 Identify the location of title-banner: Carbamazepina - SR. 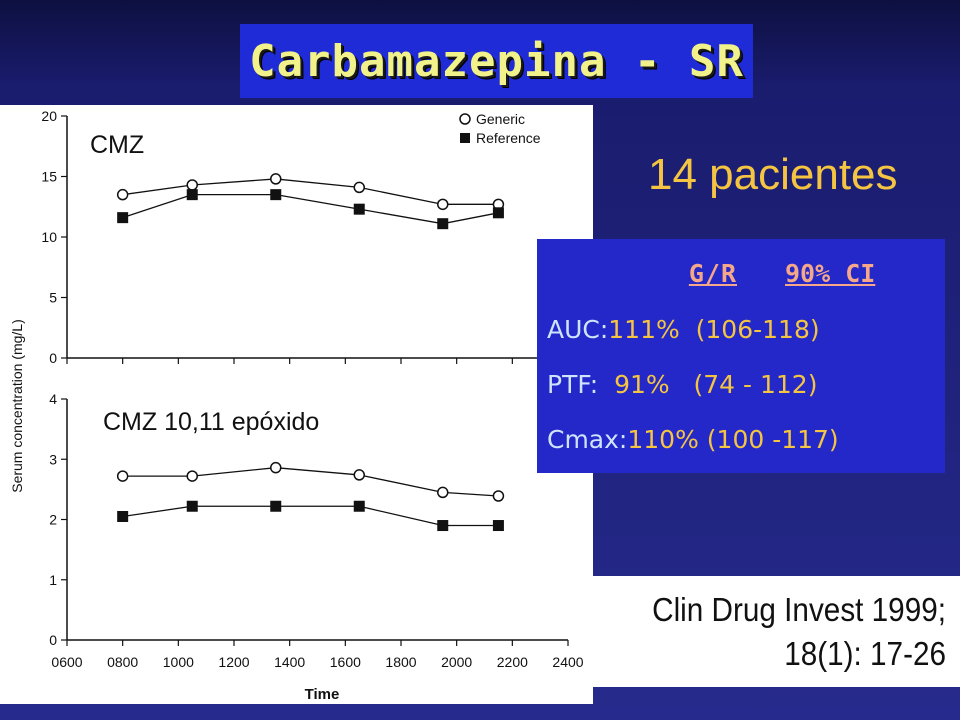
(496, 61).